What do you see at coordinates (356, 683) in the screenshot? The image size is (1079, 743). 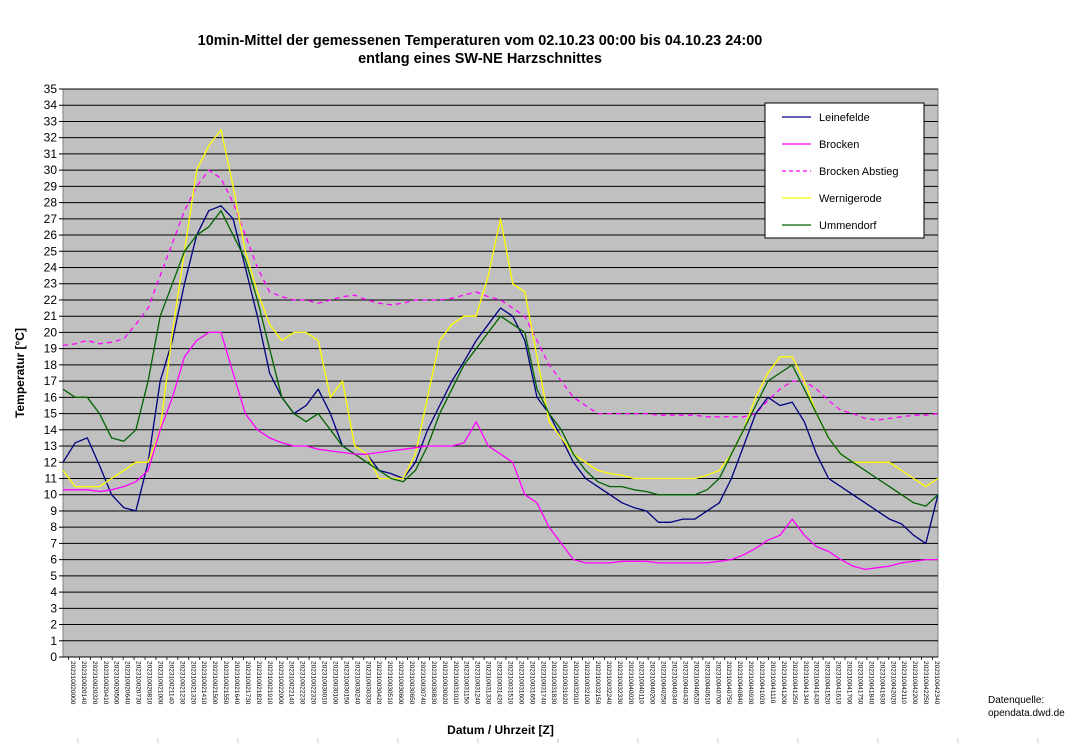 I see `x-tick-label: 202310030240` at bounding box center [356, 683].